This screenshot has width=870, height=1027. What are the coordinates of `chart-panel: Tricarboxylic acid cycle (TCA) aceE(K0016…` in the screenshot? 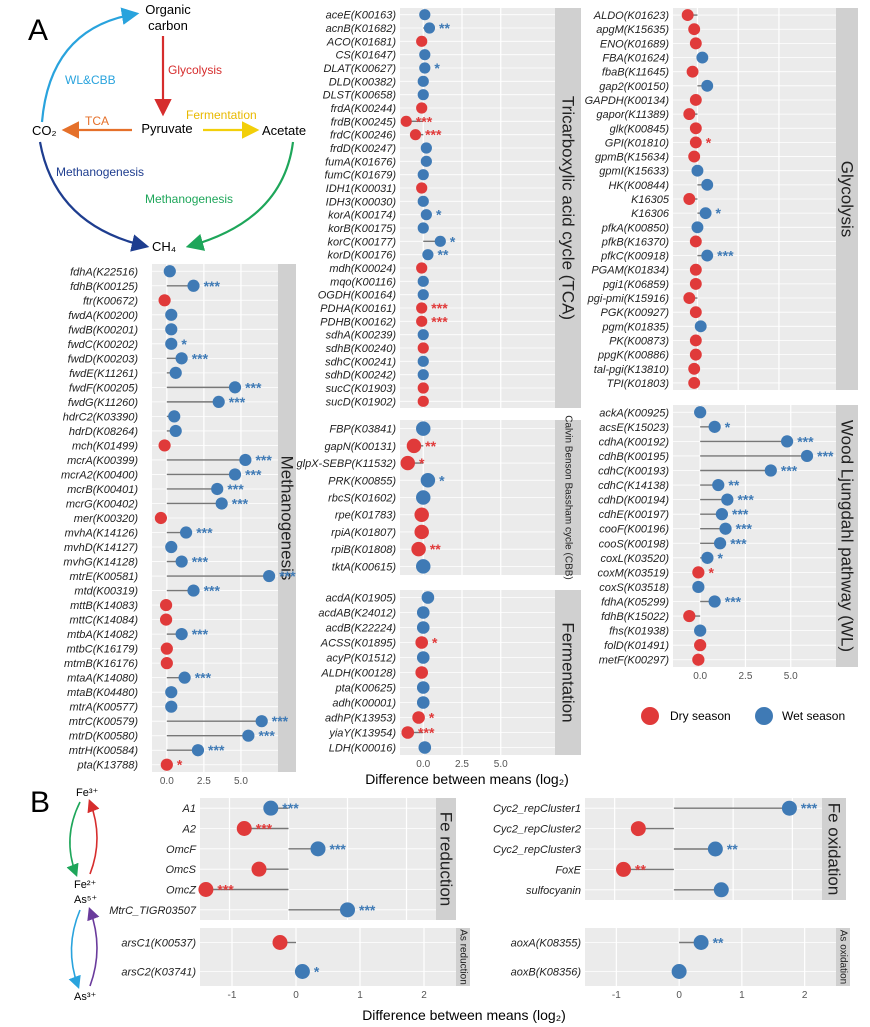 It's located at (449, 208).